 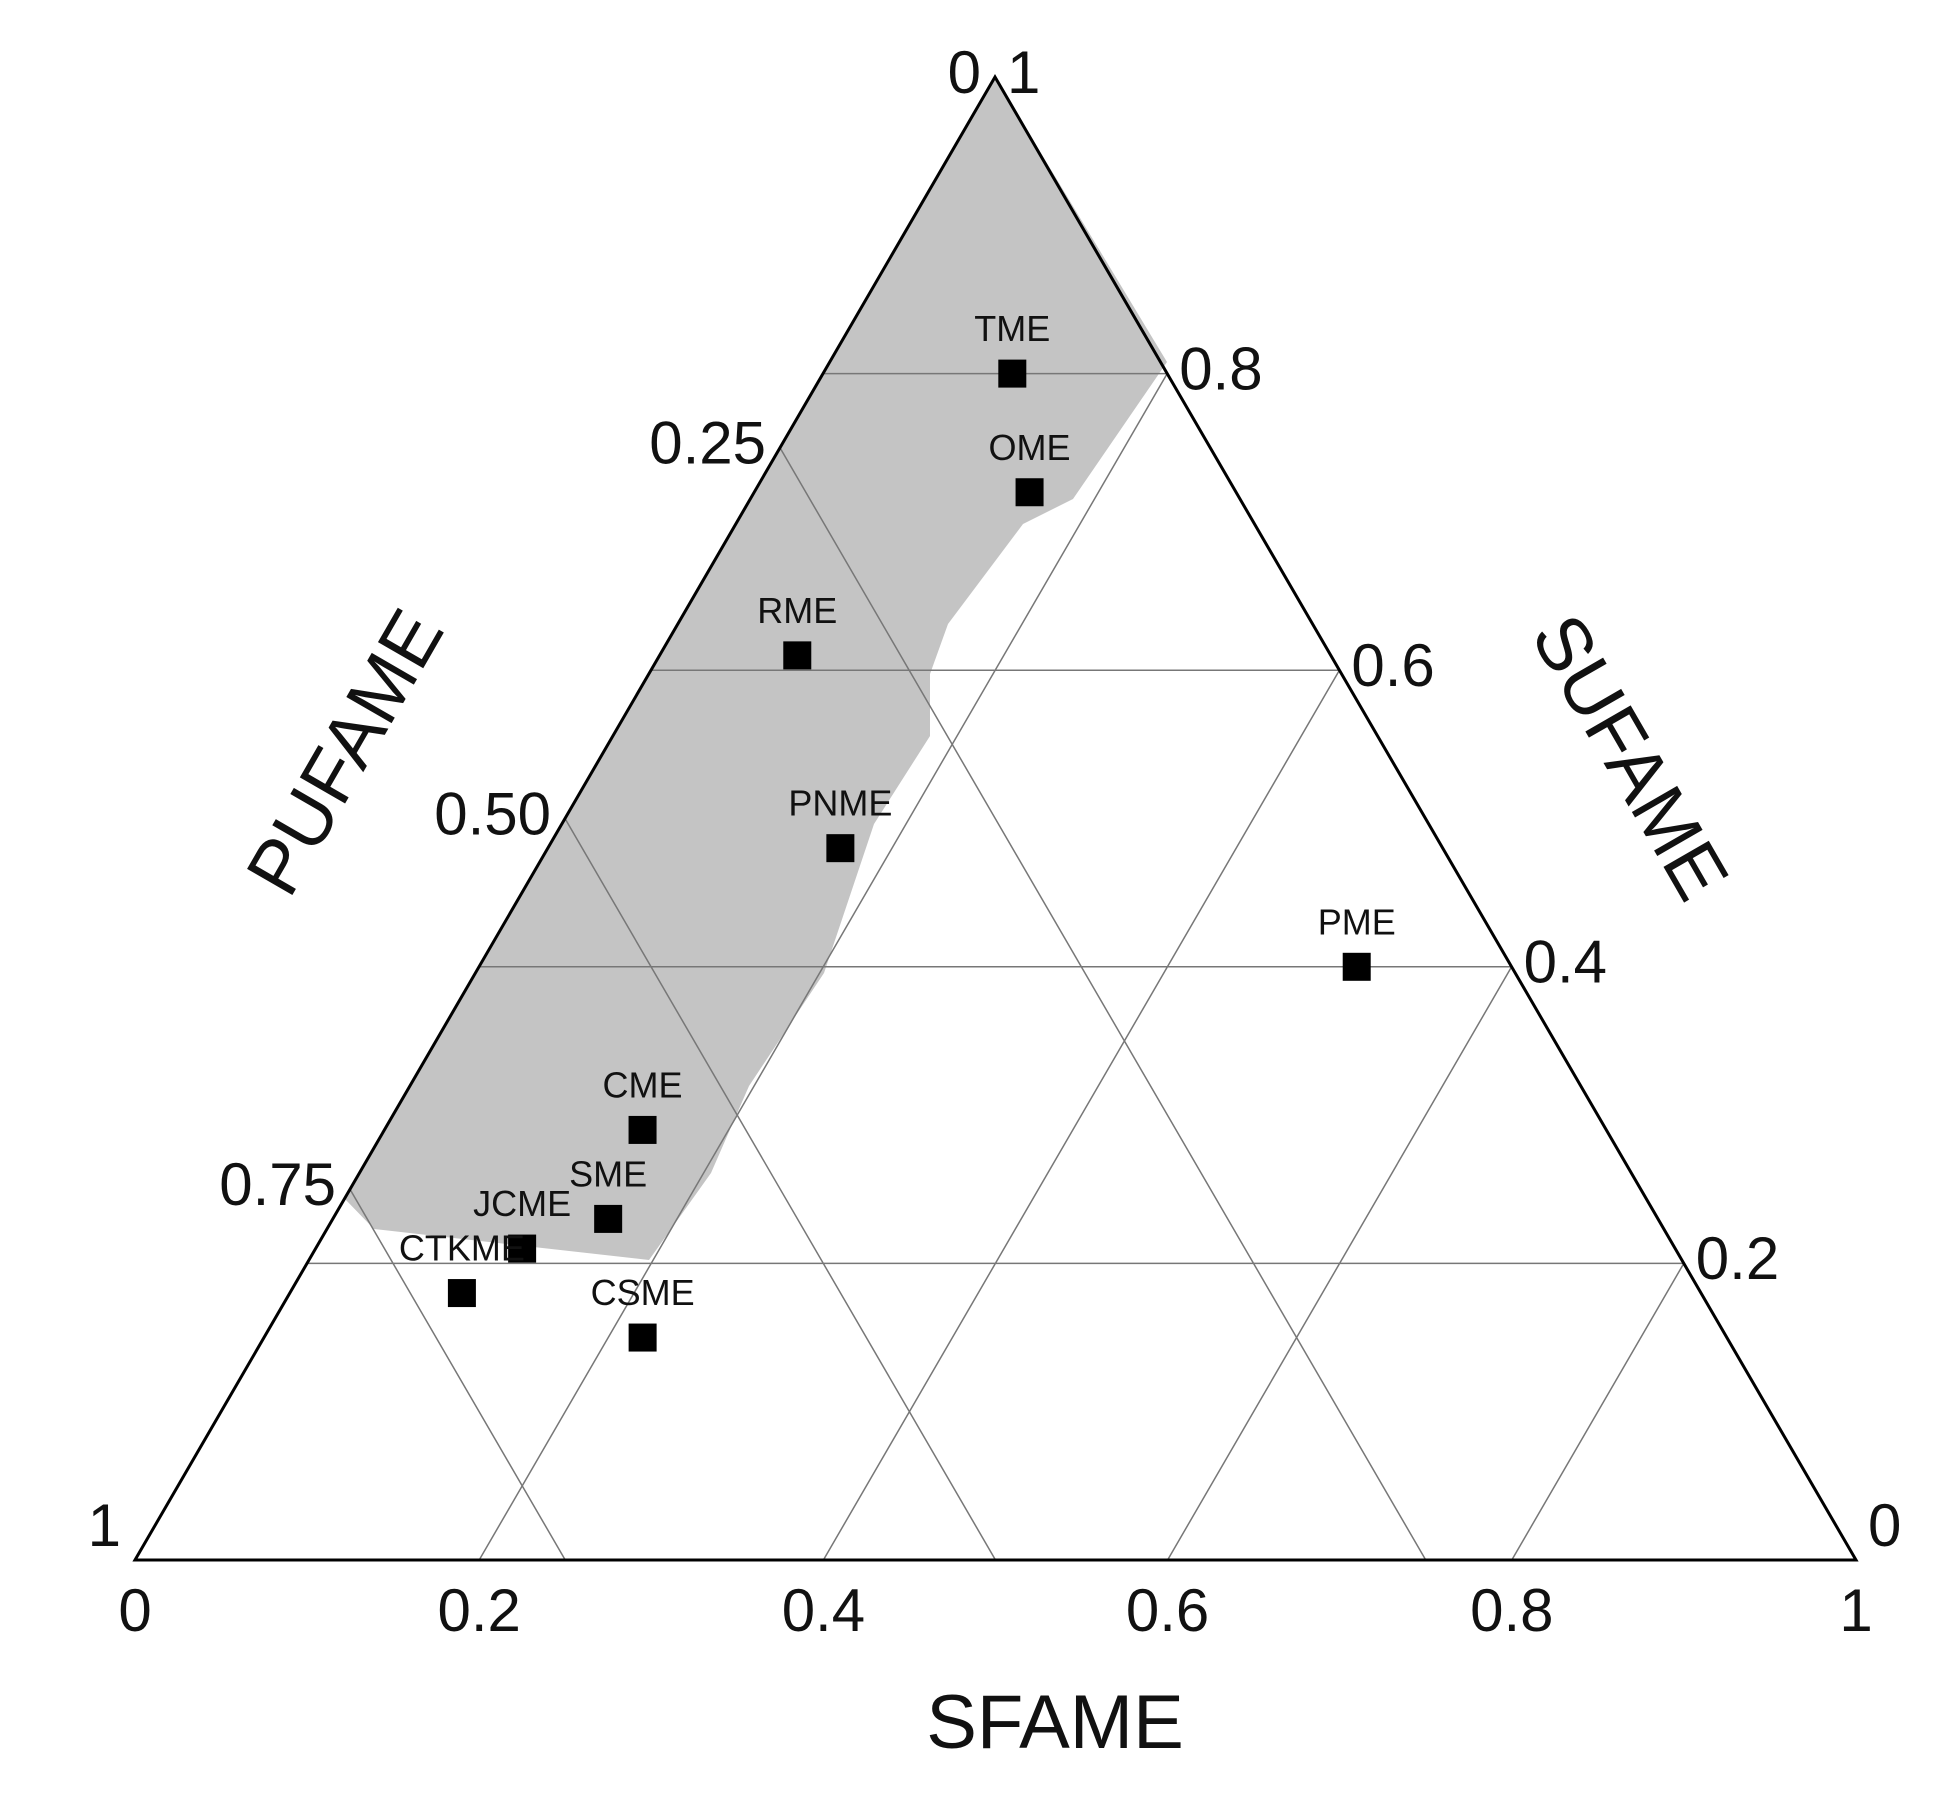 What do you see at coordinates (823, 1610) in the screenshot?
I see `x-tick-label: 0.4` at bounding box center [823, 1610].